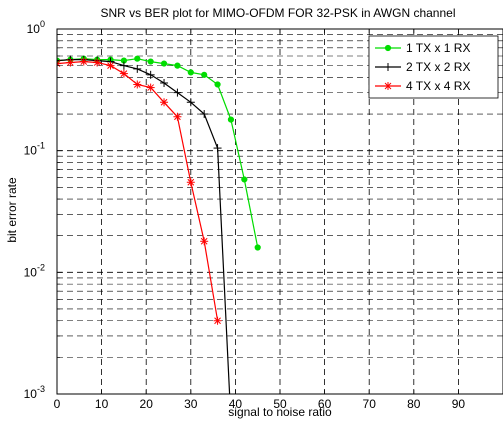 The width and height of the screenshot is (503, 428). What do you see at coordinates (102, 404) in the screenshot?
I see `x-tick-label: 10` at bounding box center [102, 404].